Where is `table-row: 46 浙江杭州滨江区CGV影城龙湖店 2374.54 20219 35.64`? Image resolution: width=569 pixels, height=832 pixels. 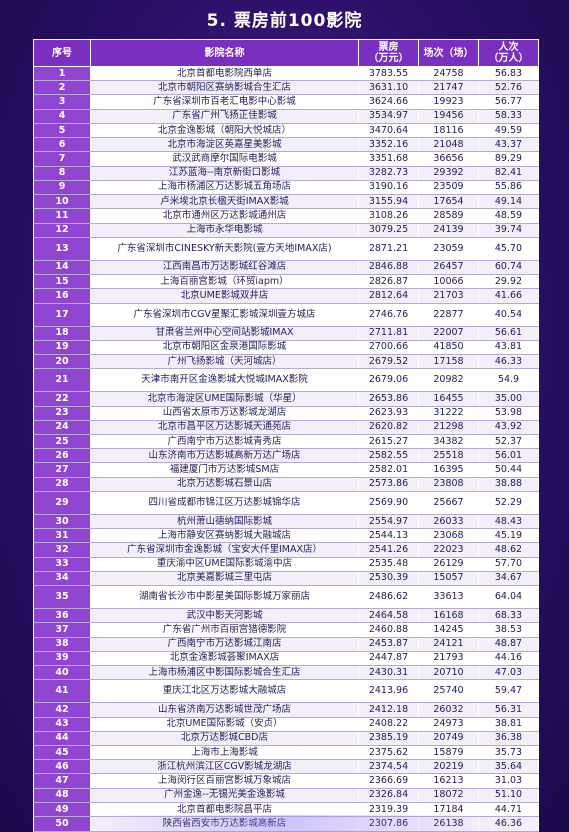
table-row: 46 浙江杭州滨江区CGV影城龙湖店 2374.54 20219 35.64 is located at coordinates (286, 767).